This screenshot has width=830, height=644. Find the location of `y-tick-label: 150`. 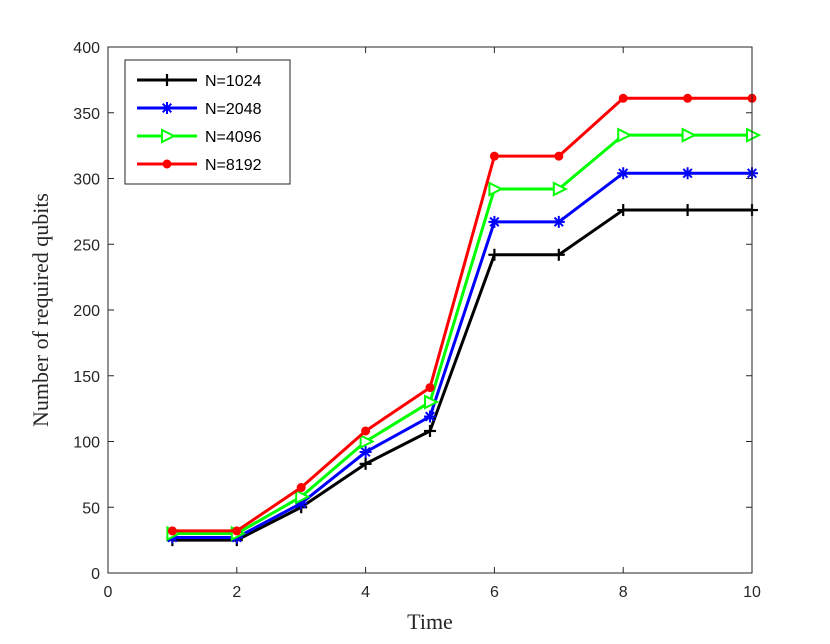

y-tick-label: 150 is located at coordinates (86, 377).